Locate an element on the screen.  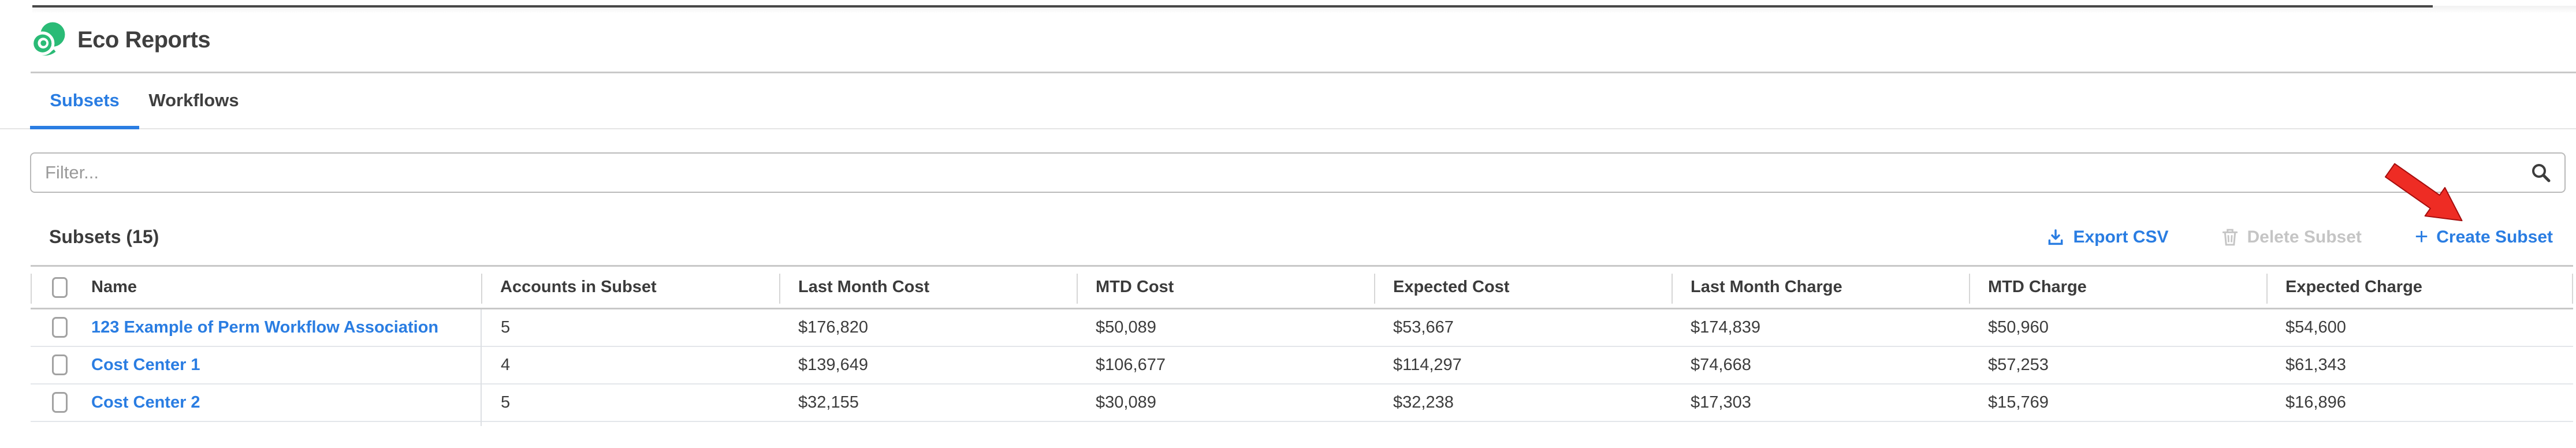
column-header: Last Month Charge is located at coordinates (1820, 287).